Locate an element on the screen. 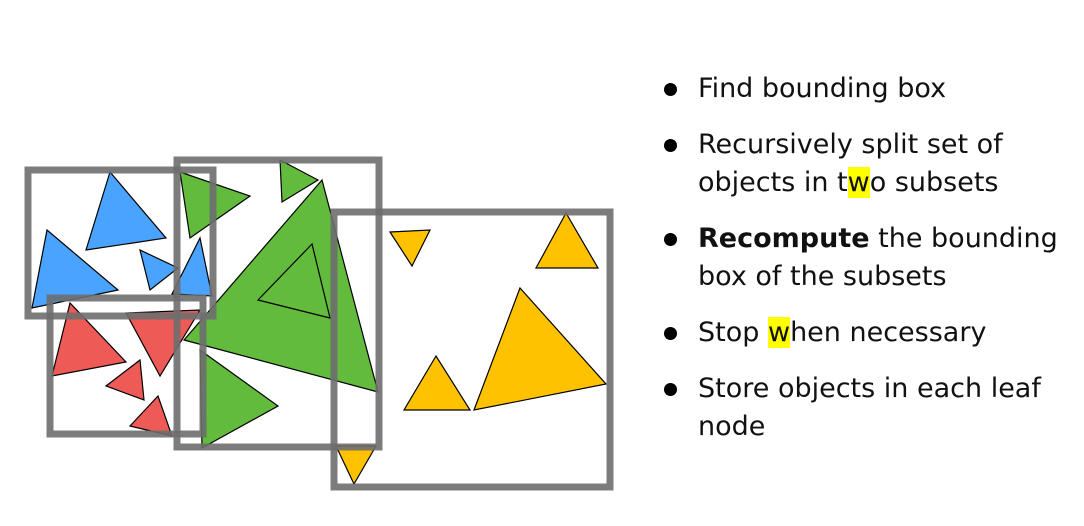  green-triangle-outline is located at coordinates (293, 280).